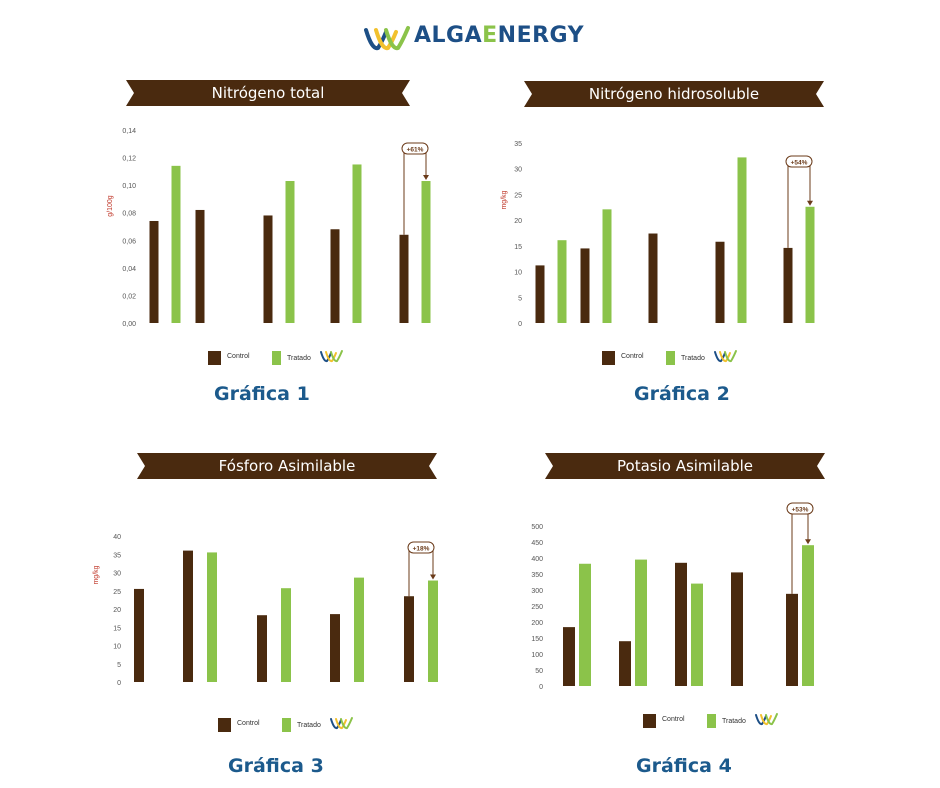  What do you see at coordinates (129, 159) in the screenshot?
I see `y-tick-label: 0,12` at bounding box center [129, 159].